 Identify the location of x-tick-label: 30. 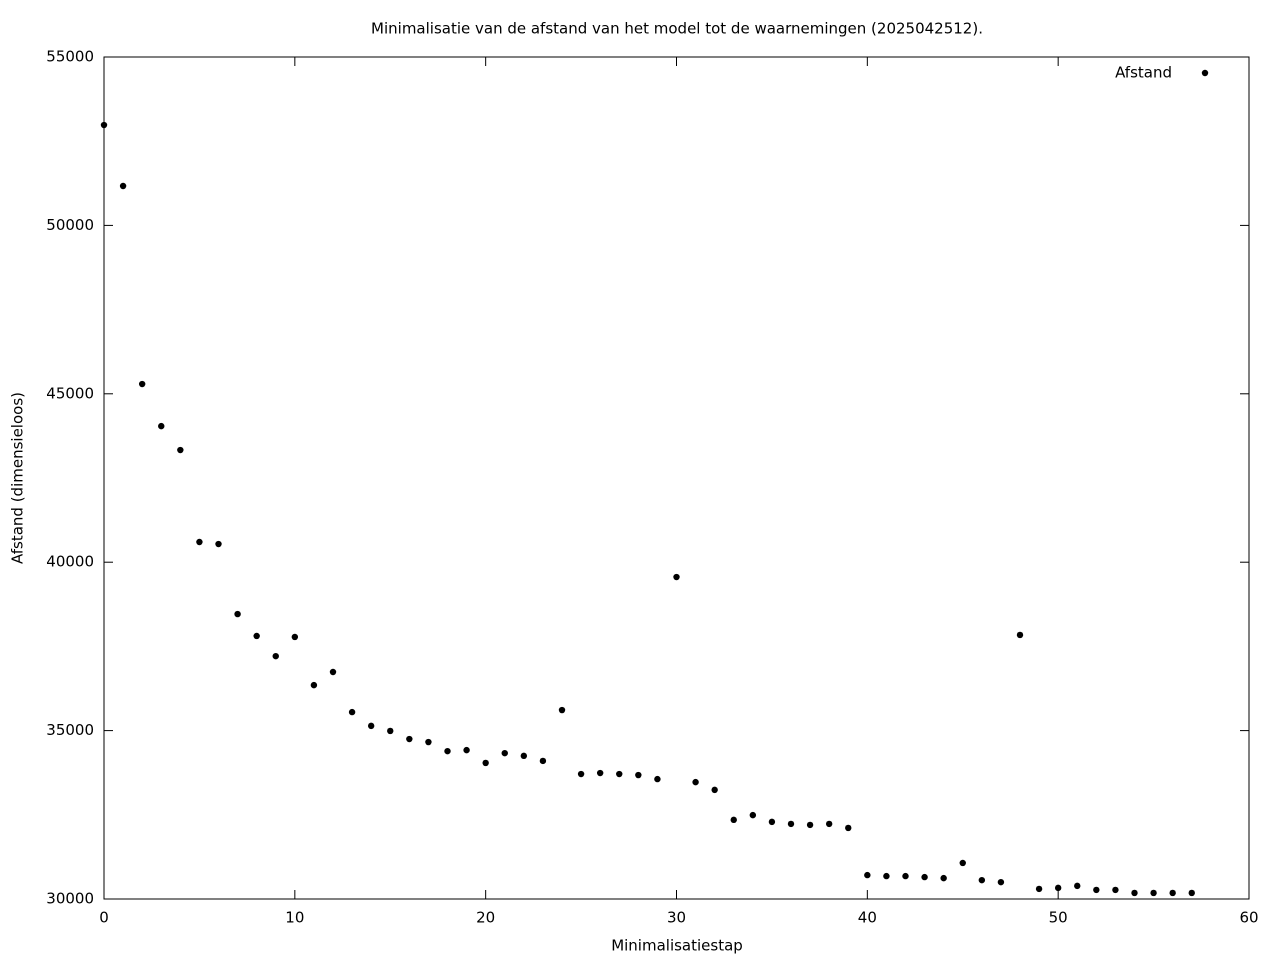
(676, 918).